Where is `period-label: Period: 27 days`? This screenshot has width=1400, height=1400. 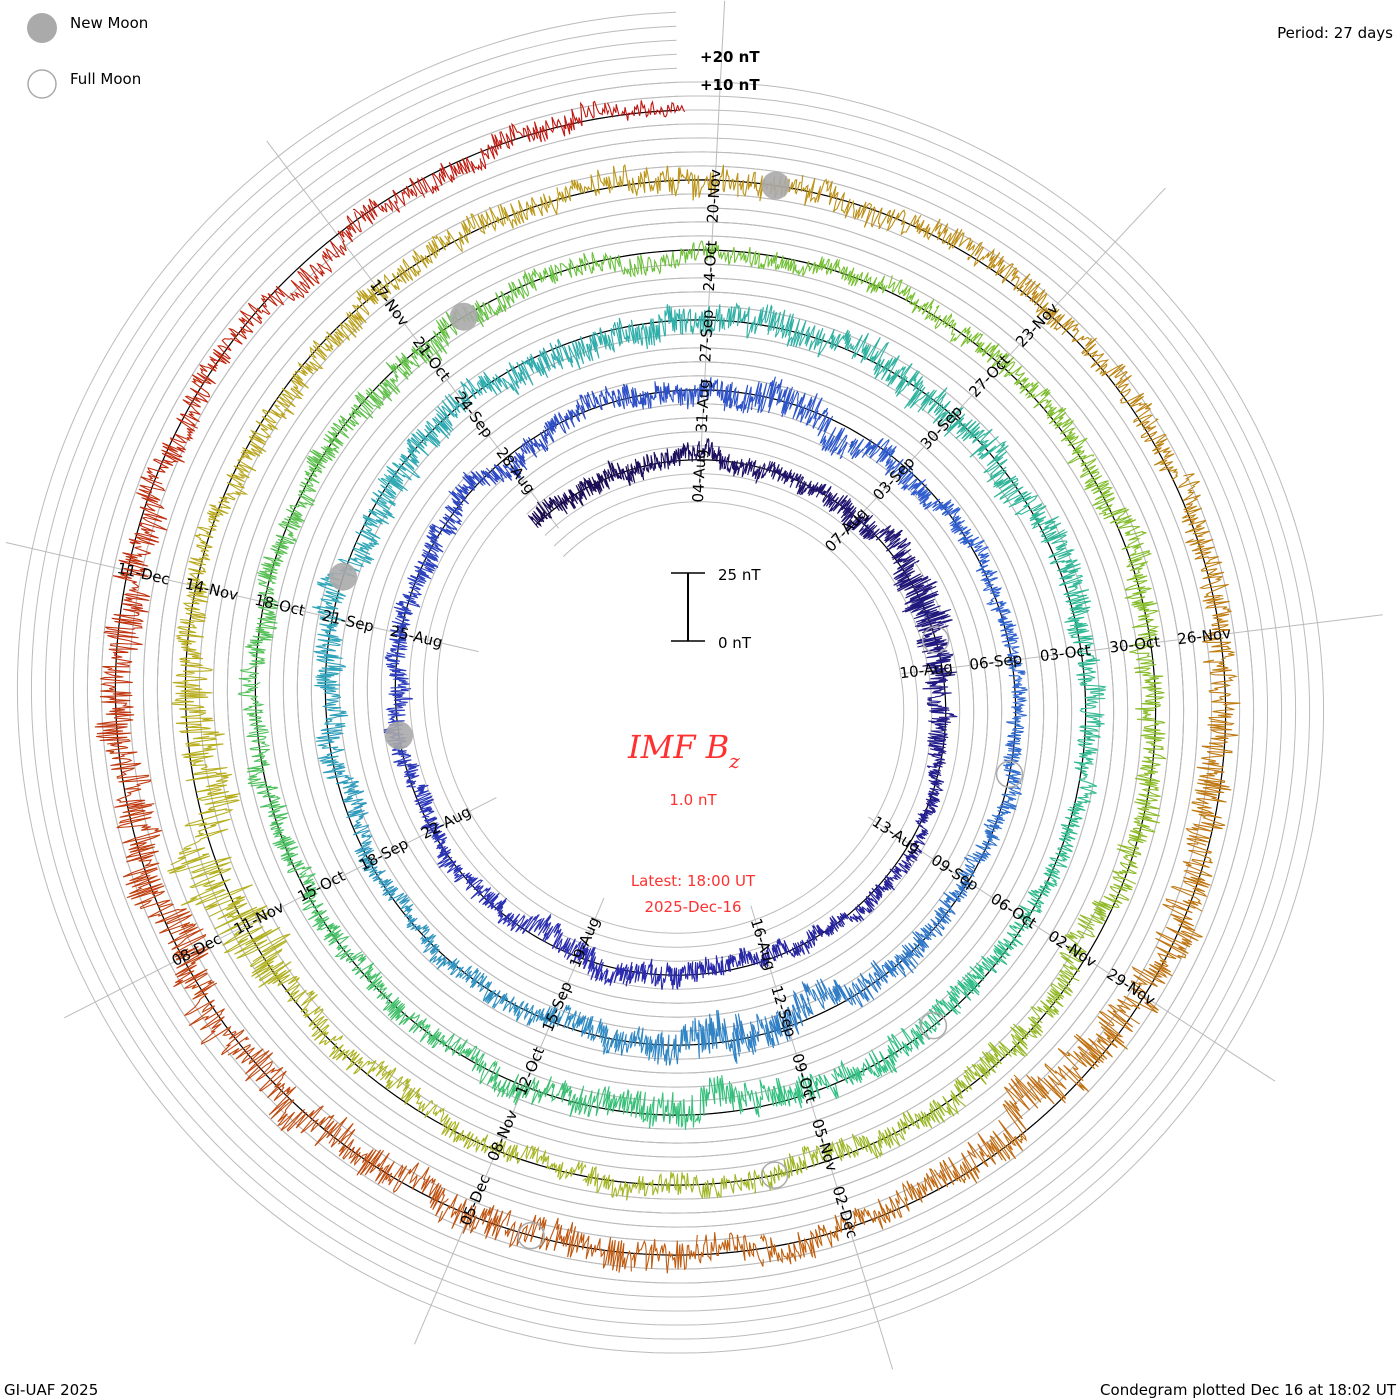
period-label: Period: 27 days is located at coordinates (1335, 33).